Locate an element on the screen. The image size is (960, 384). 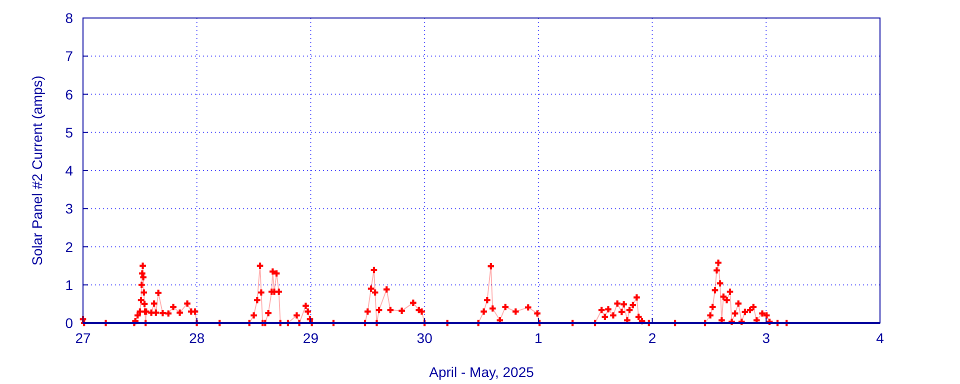
y-tick-label: 6 is located at coordinates (69, 94).